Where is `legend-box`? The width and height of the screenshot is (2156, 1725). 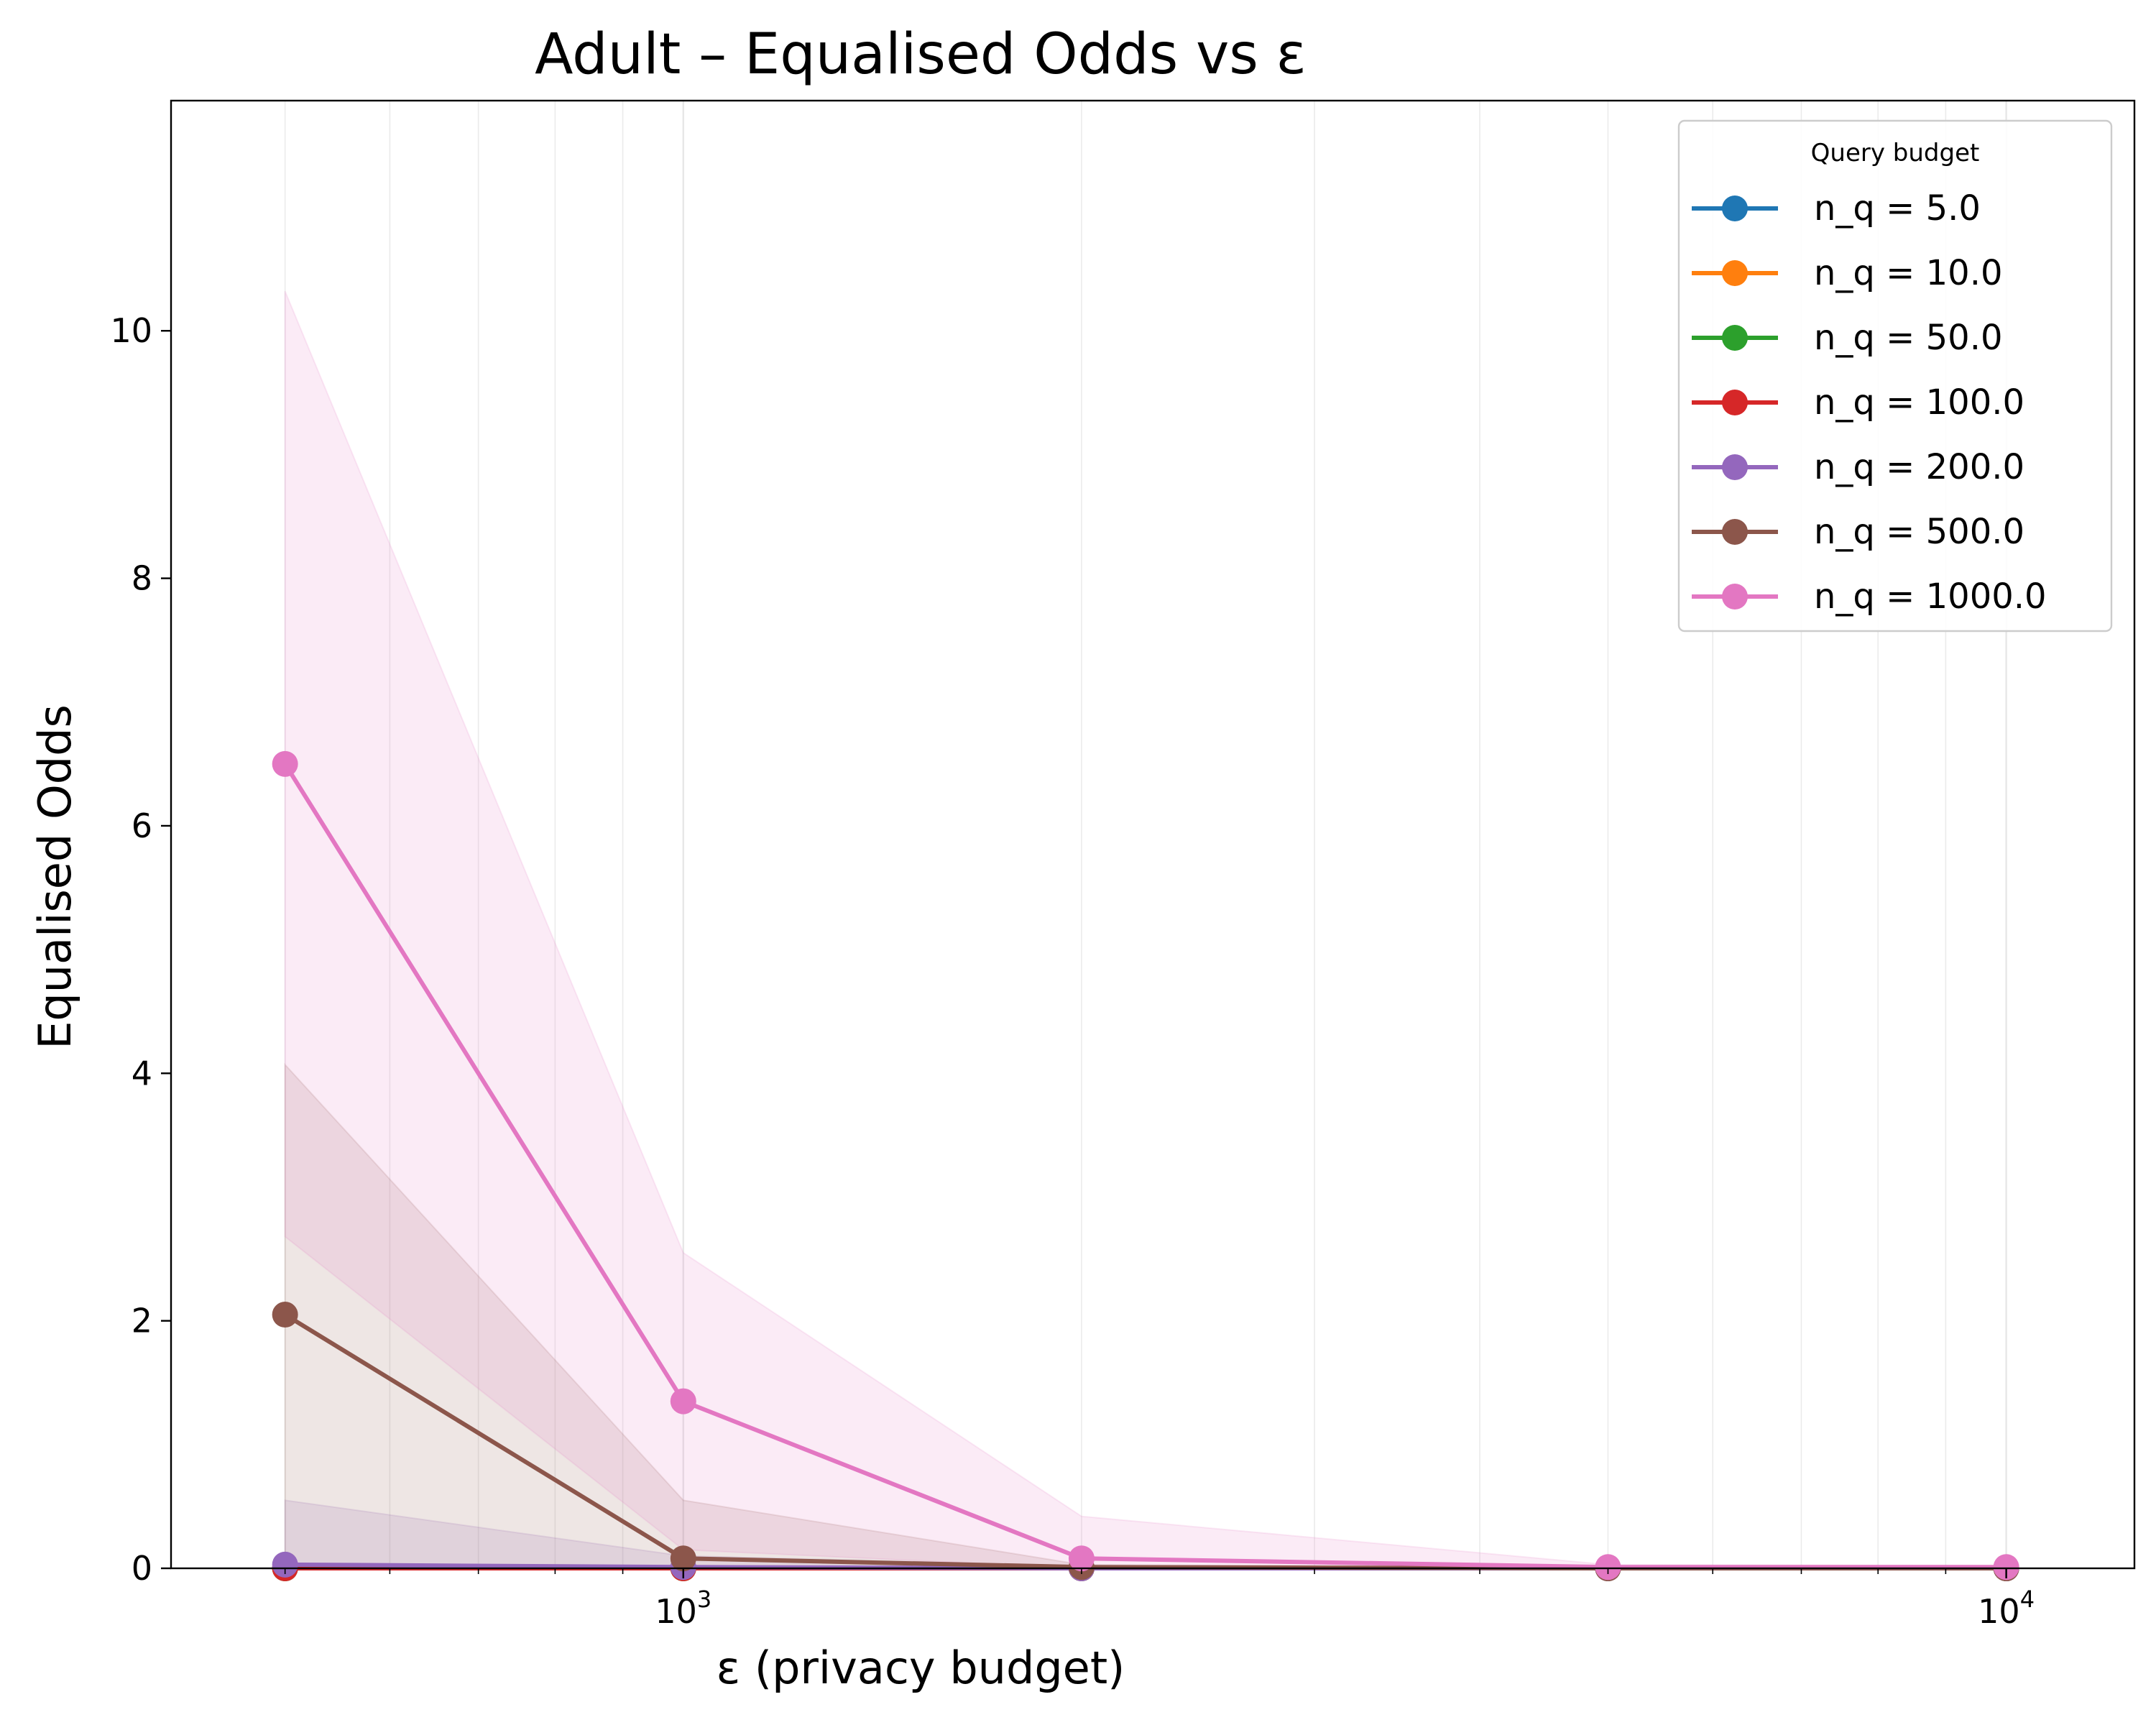 legend-box is located at coordinates (1895, 375).